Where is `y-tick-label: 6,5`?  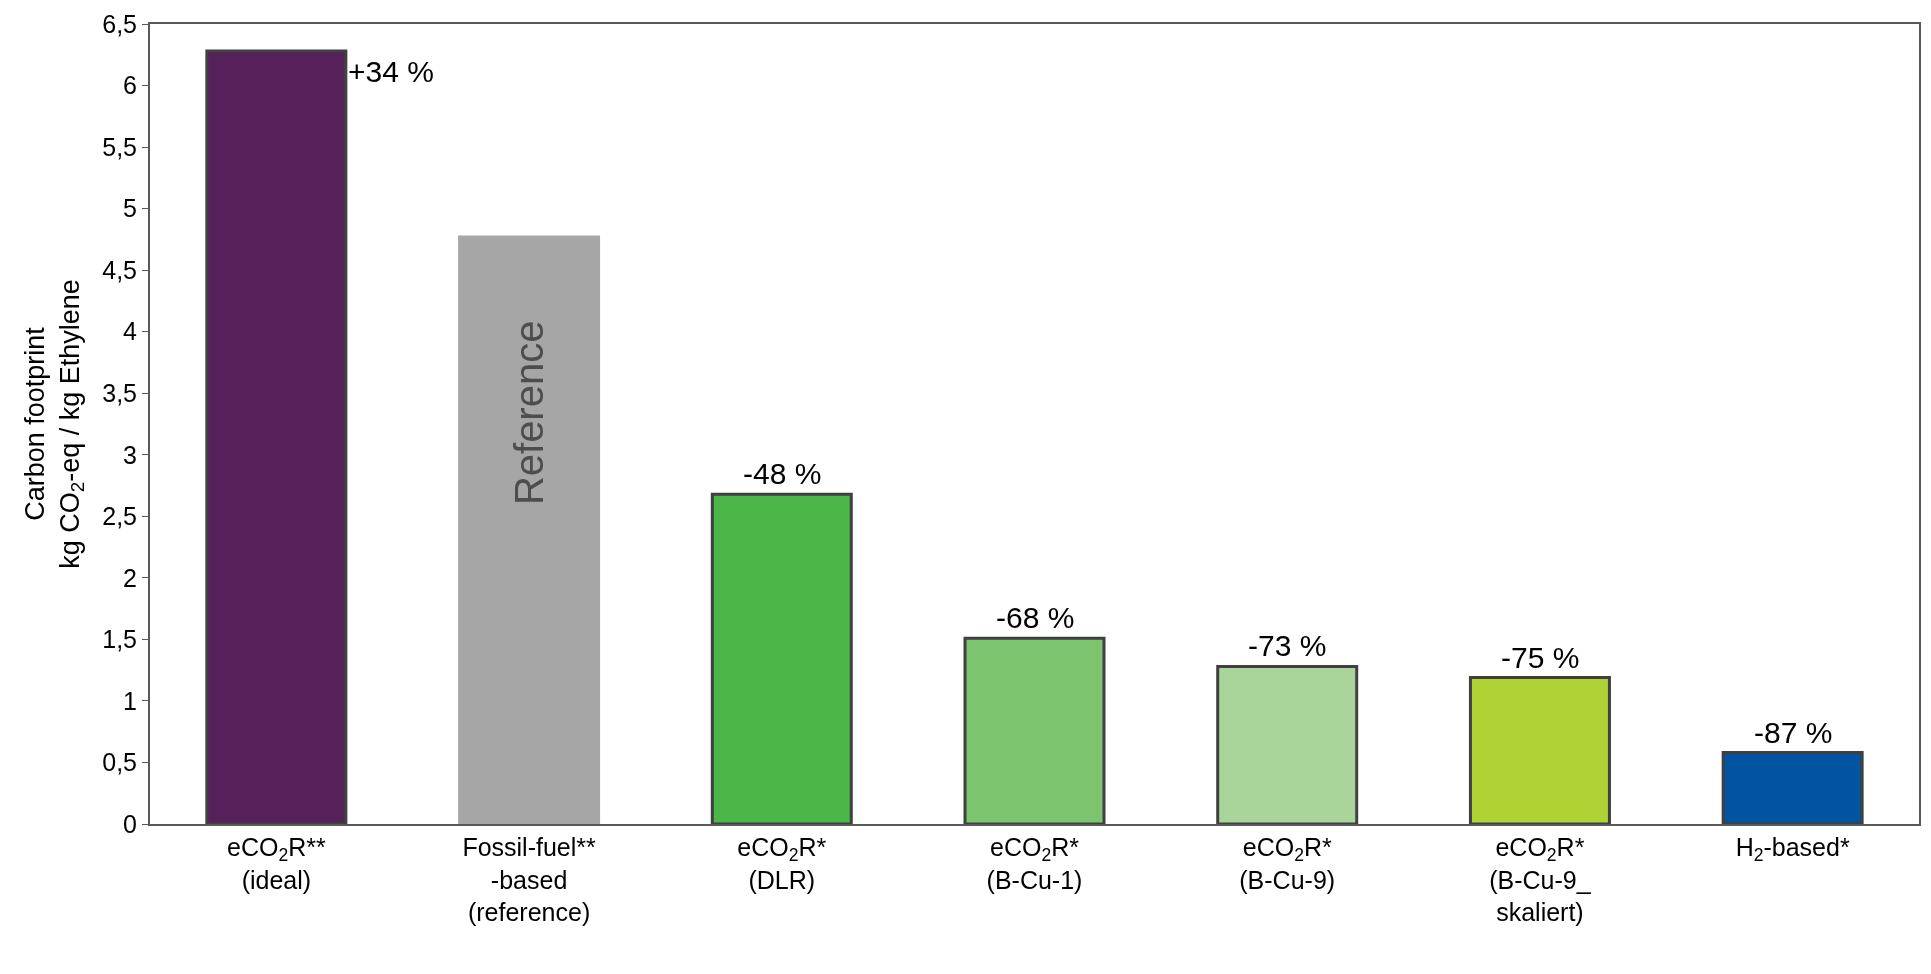 y-tick-label: 6,5 is located at coordinates (119, 23).